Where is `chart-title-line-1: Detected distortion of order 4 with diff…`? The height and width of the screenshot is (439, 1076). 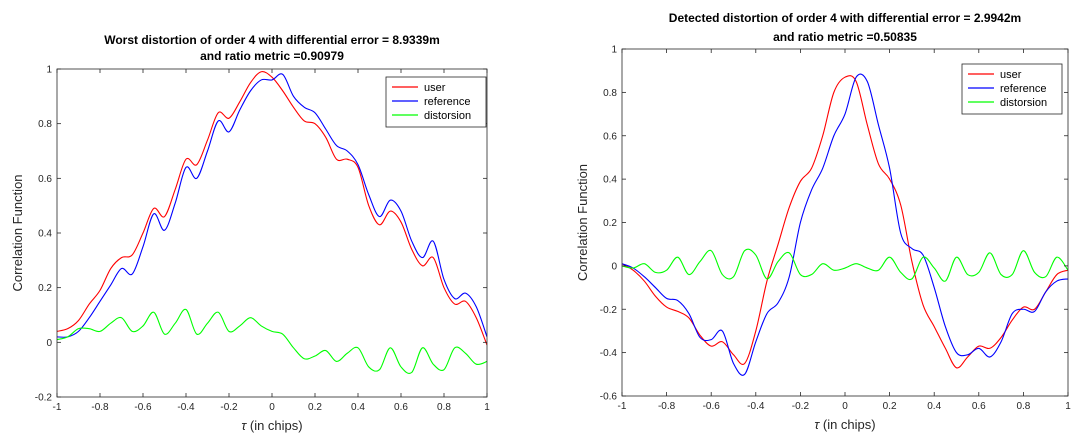
chart-title-line-1: Detected distortion of order 4 with diff… is located at coordinates (845, 18).